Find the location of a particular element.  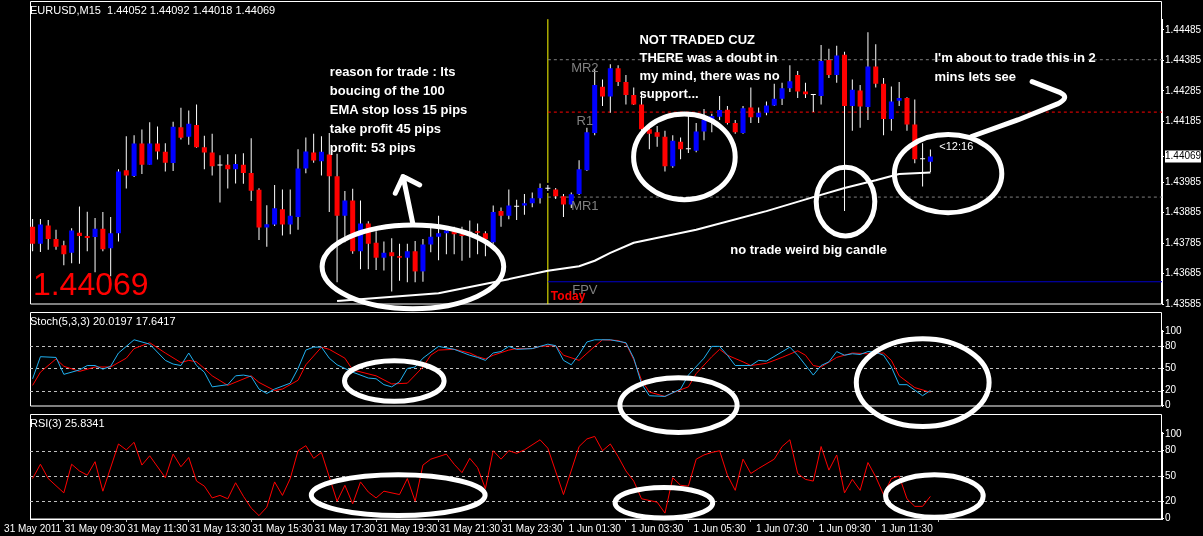

x-tick-label: 31 May 11:30 is located at coordinates (157, 528).